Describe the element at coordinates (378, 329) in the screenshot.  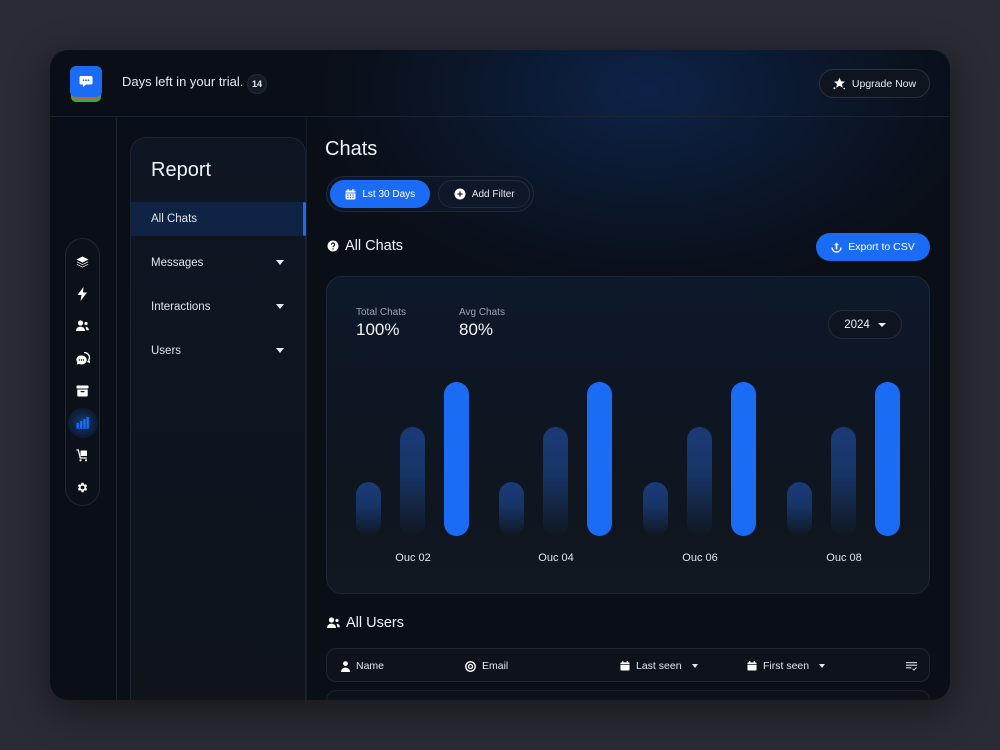
I see `stat-value: 100%` at that location.